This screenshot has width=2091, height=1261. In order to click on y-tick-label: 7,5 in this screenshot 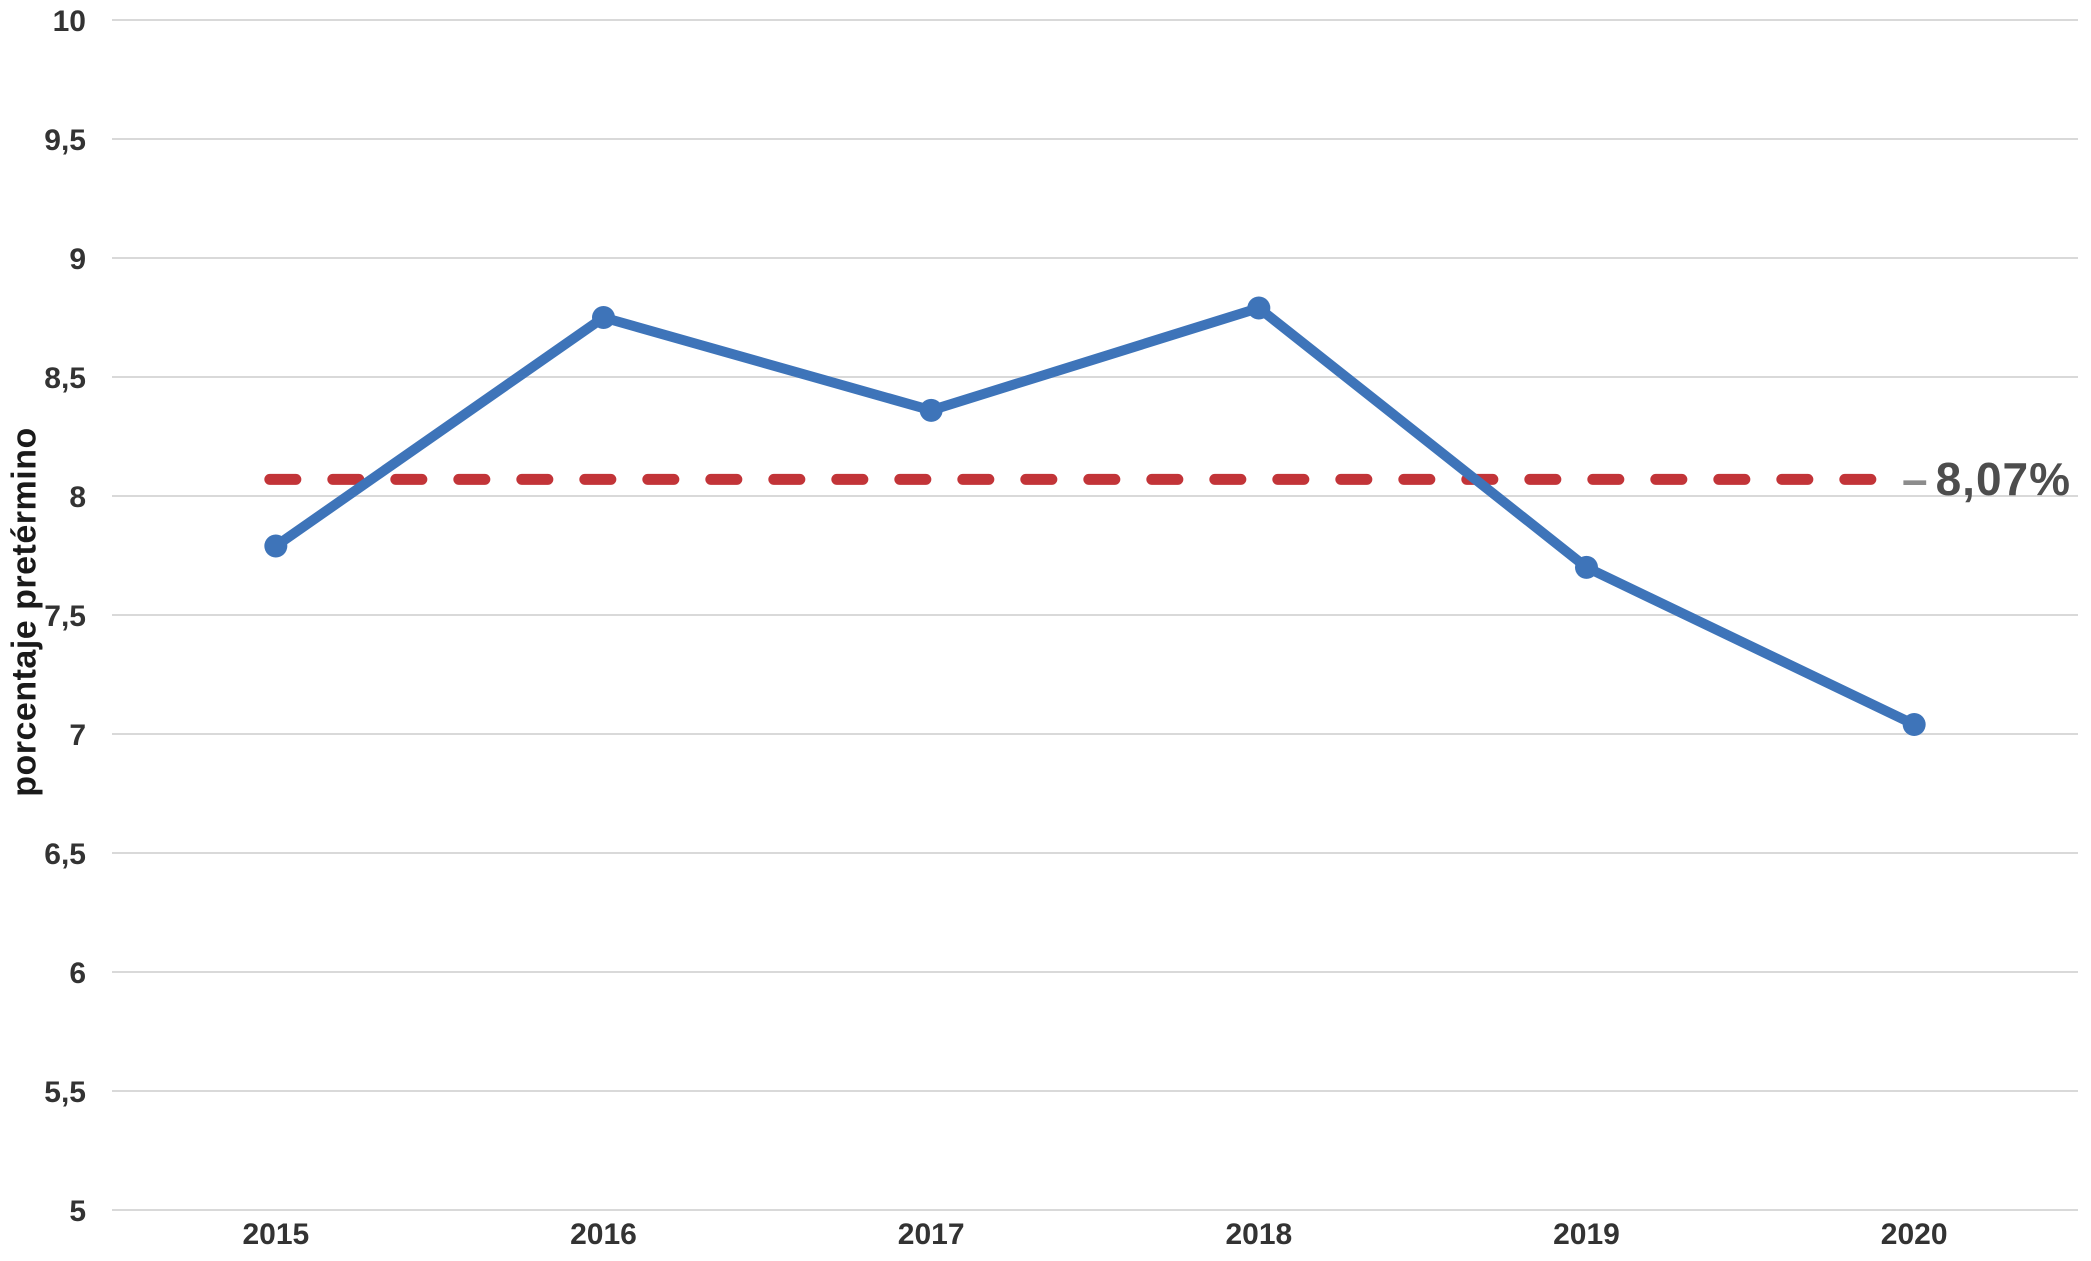, I will do `click(65, 616)`.